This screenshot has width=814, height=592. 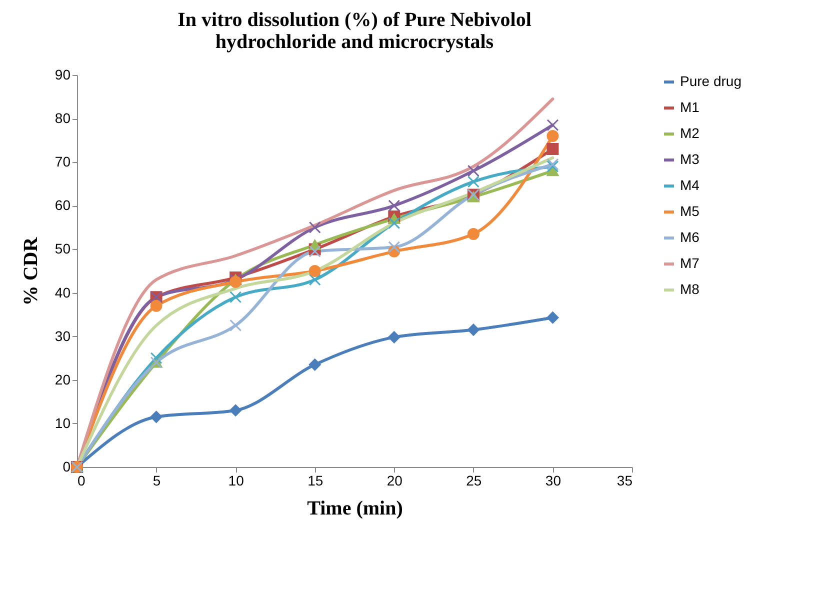 What do you see at coordinates (690, 107) in the screenshot?
I see `legend-label: M1` at bounding box center [690, 107].